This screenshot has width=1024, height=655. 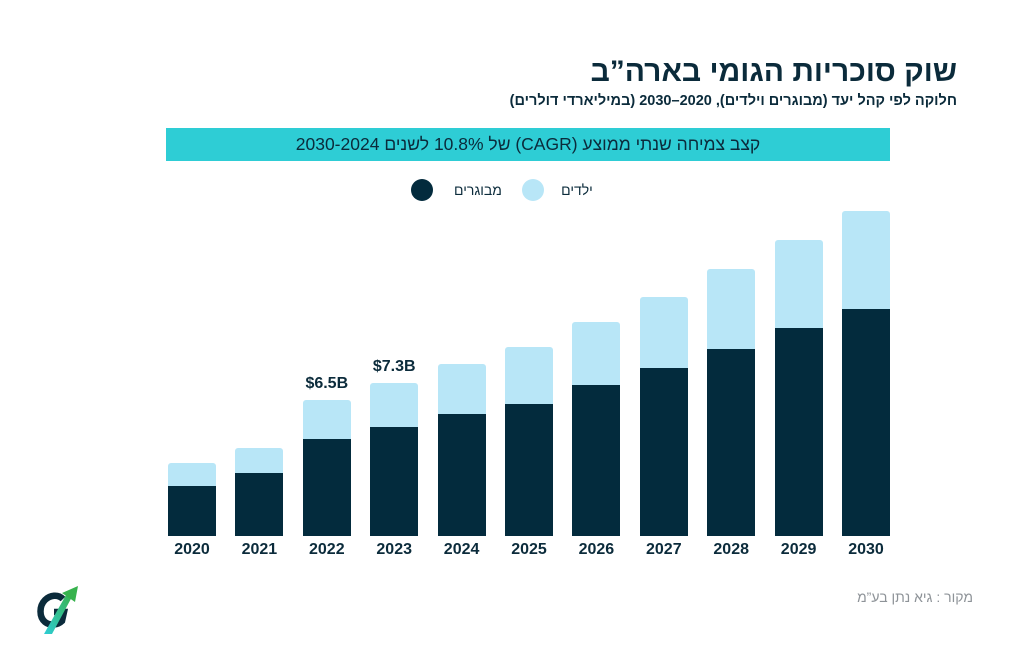 I want to click on bar-adults-2020, so click(x=192, y=510).